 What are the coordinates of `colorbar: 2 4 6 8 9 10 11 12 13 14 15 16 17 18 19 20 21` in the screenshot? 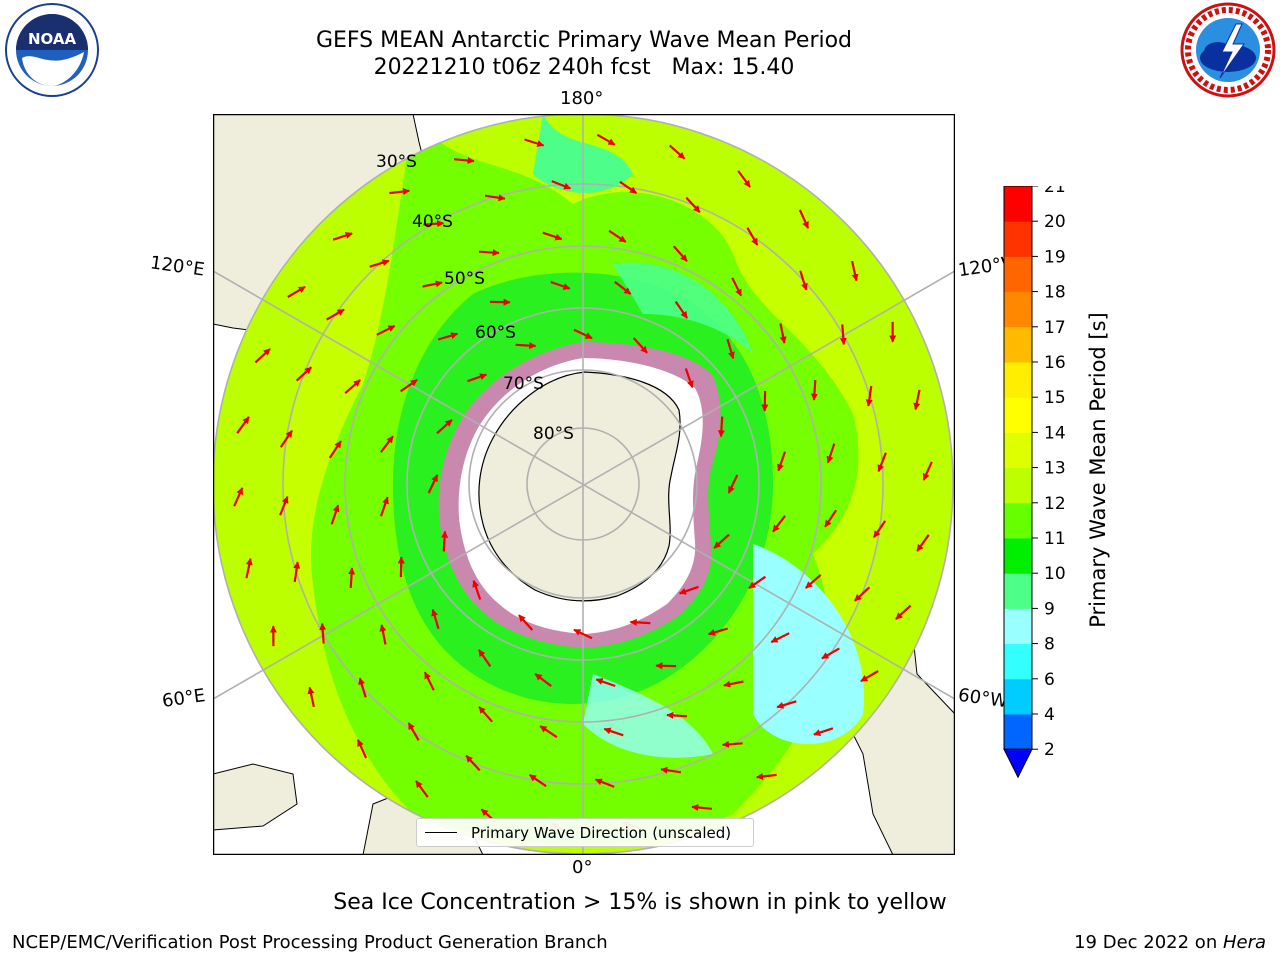 It's located at (1034, 482).